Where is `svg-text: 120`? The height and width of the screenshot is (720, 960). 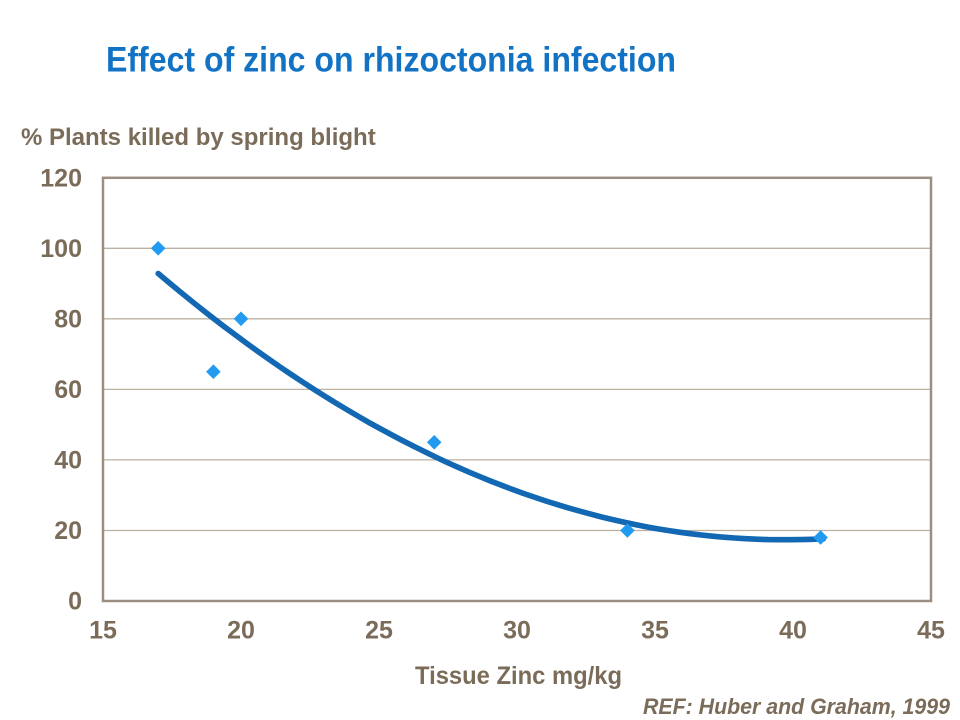 svg-text: 120 is located at coordinates (61, 179).